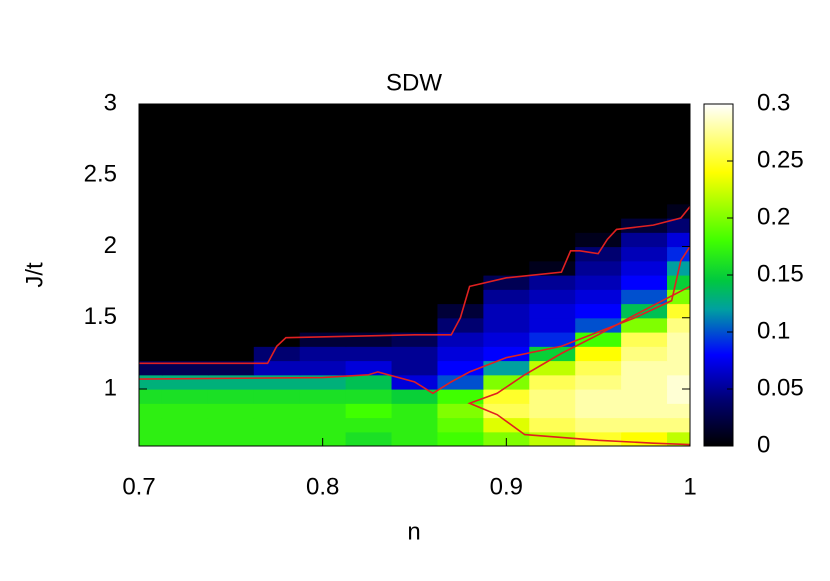 The width and height of the screenshot is (830, 581). What do you see at coordinates (773, 102) in the screenshot?
I see `colorbar-tick-label: 0.3` at bounding box center [773, 102].